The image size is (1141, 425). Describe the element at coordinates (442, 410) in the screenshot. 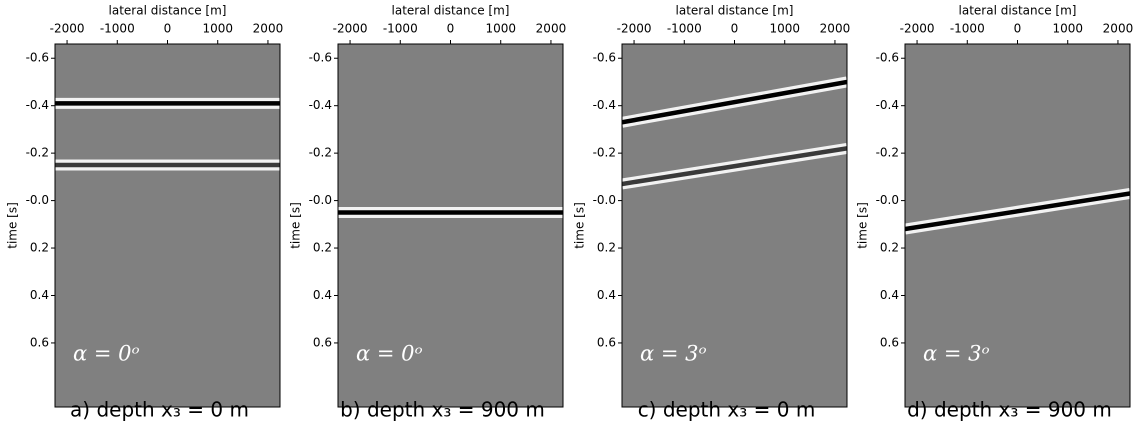

I see `caption: b) depth x₃ = 900 m` at that location.